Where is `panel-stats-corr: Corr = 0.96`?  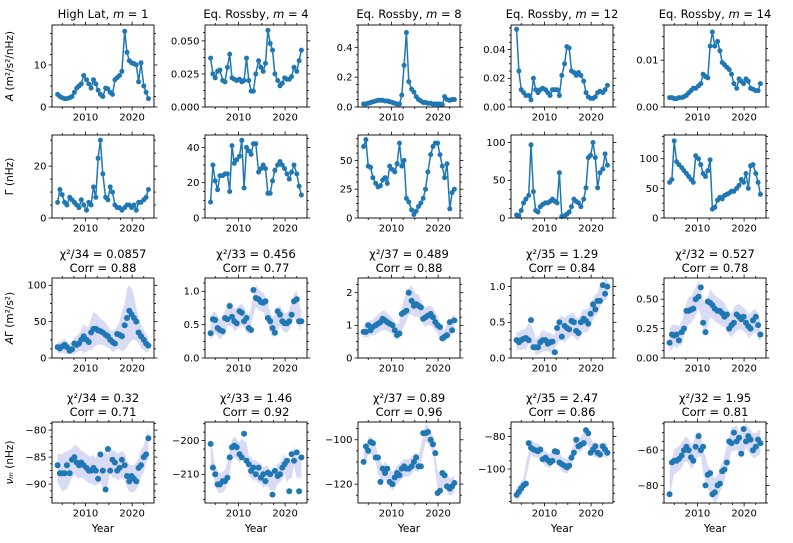 panel-stats-corr: Corr = 0.96 is located at coordinates (409, 412).